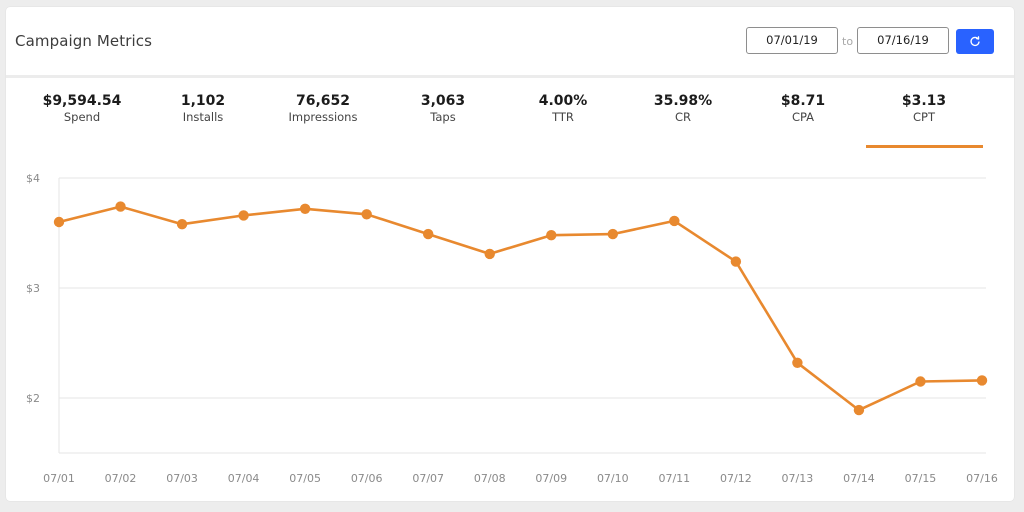 This screenshot has height=512, width=1024. What do you see at coordinates (921, 478) in the screenshot?
I see `x-tick-label: 07/15` at bounding box center [921, 478].